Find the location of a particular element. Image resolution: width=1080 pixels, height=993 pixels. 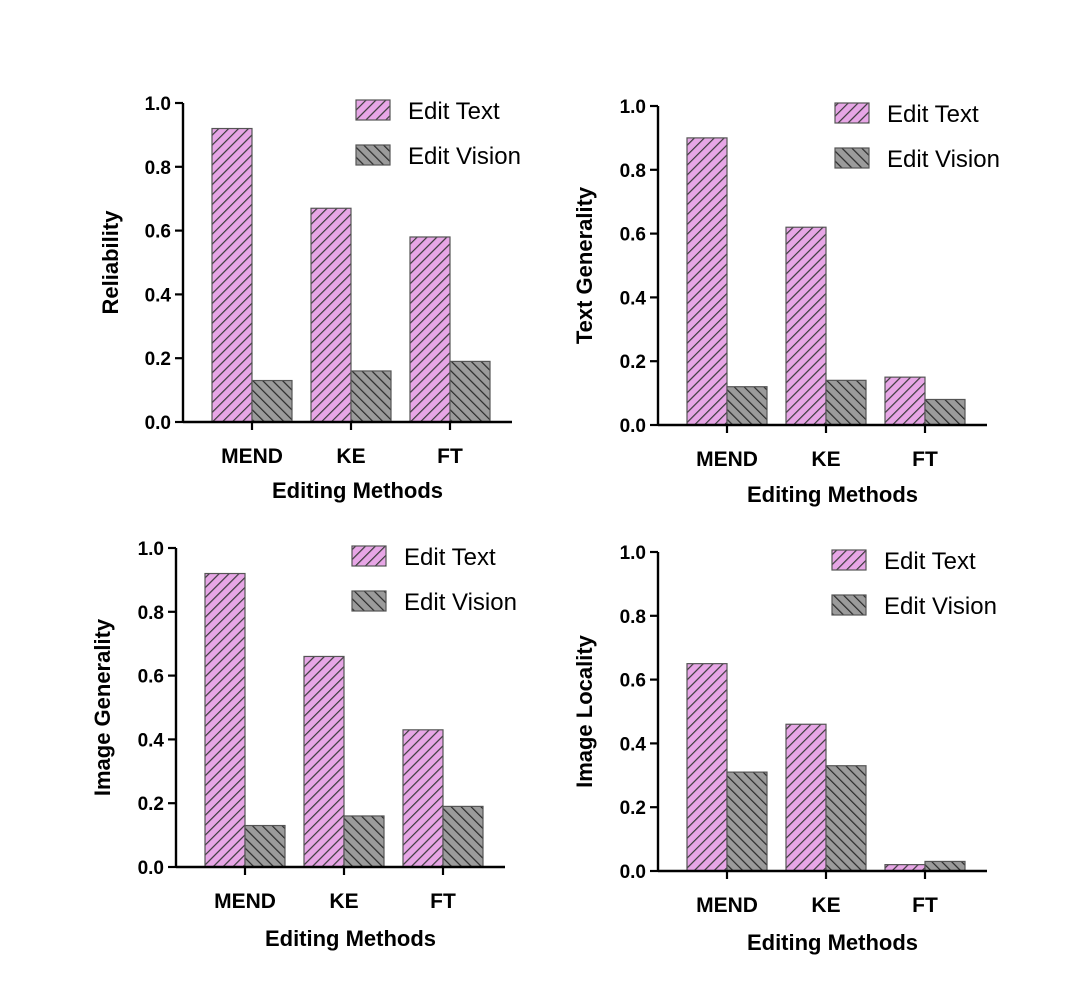

y-axis-title: Text Generality is located at coordinates (584, 265).